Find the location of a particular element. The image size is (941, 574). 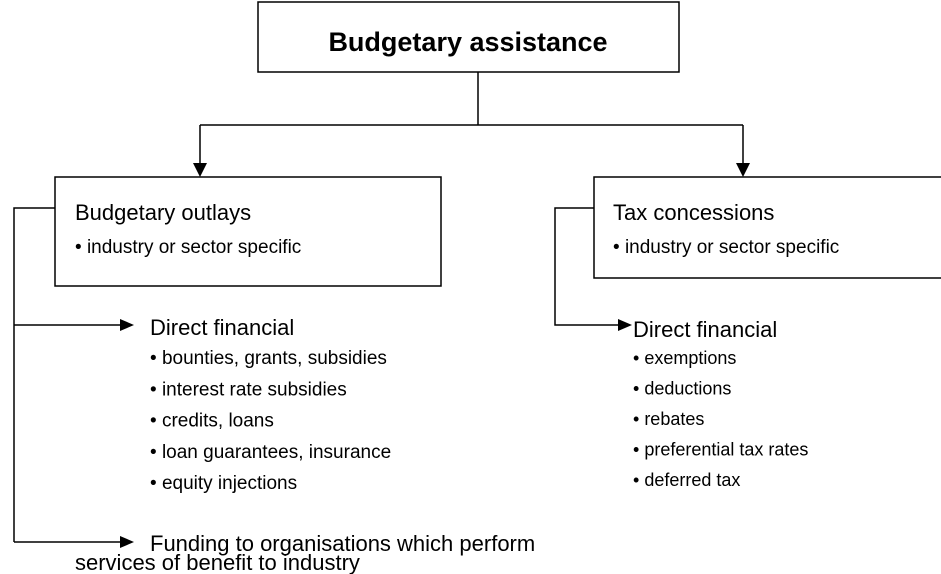

group-line: services of benefit to industry is located at coordinates (217, 562).